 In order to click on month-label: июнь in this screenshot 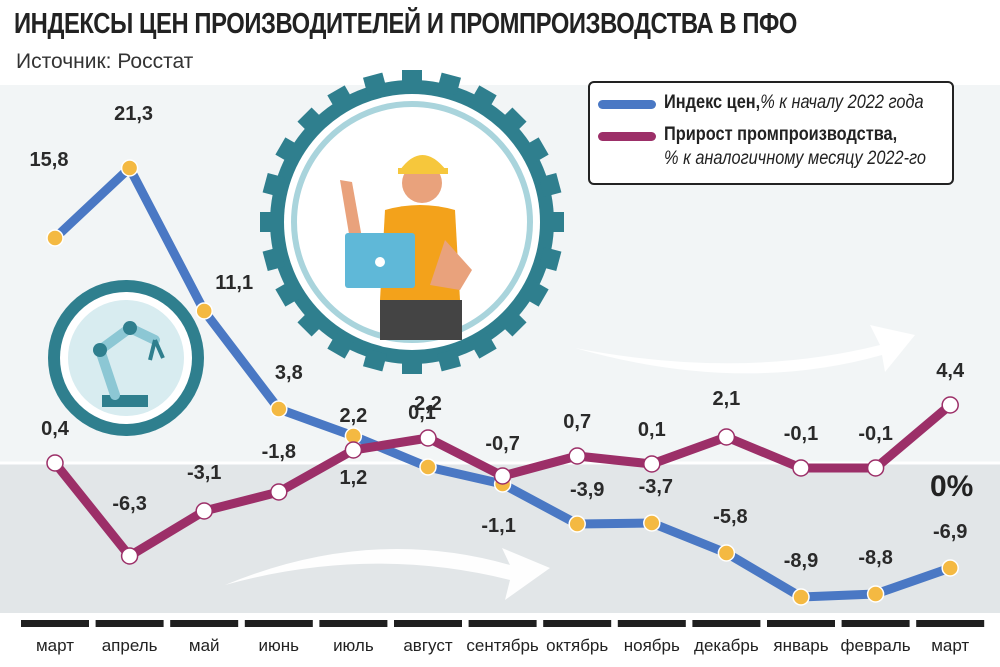, I will do `click(279, 645)`.